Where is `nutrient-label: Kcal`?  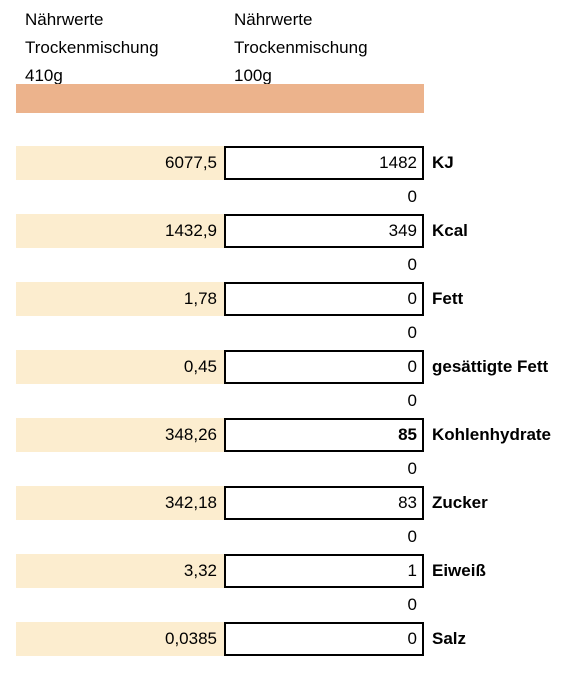
nutrient-label: Kcal is located at coordinates (450, 230).